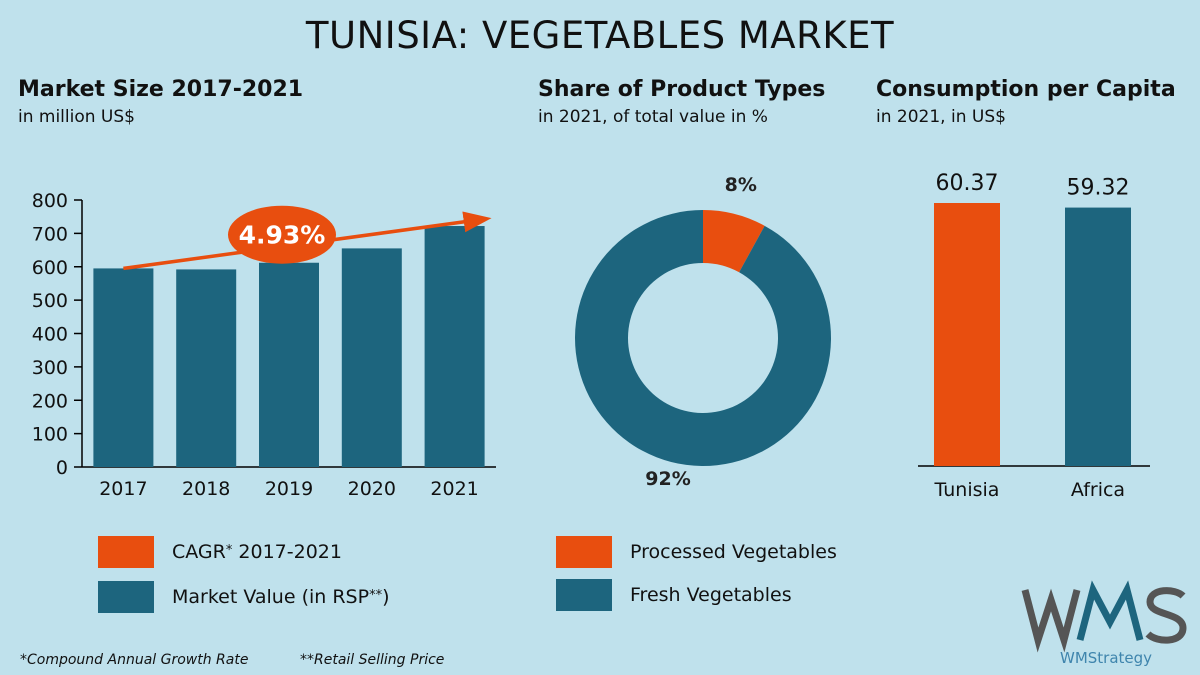  I want to click on legend-fresh-swatch, so click(584, 595).